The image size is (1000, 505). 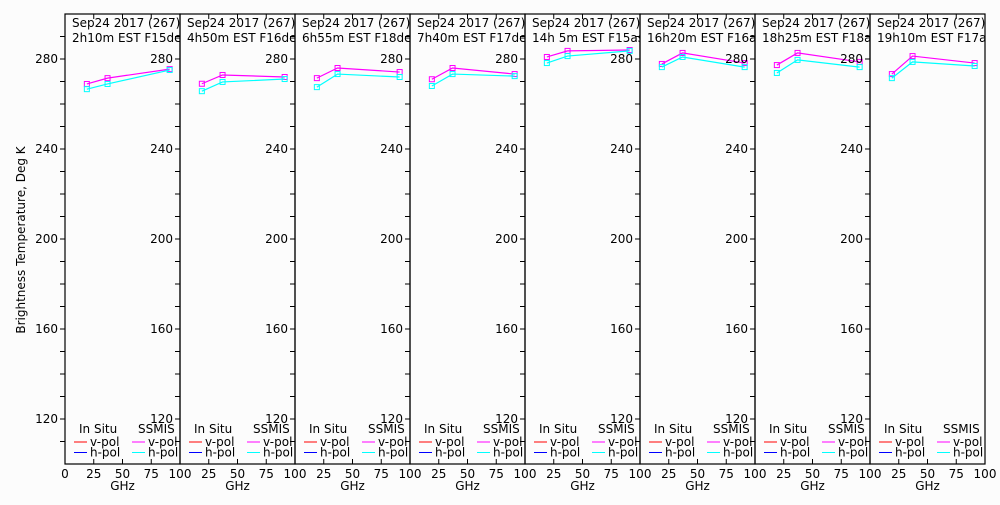 I want to click on x-tick-label: 100, so click(x=295, y=474).